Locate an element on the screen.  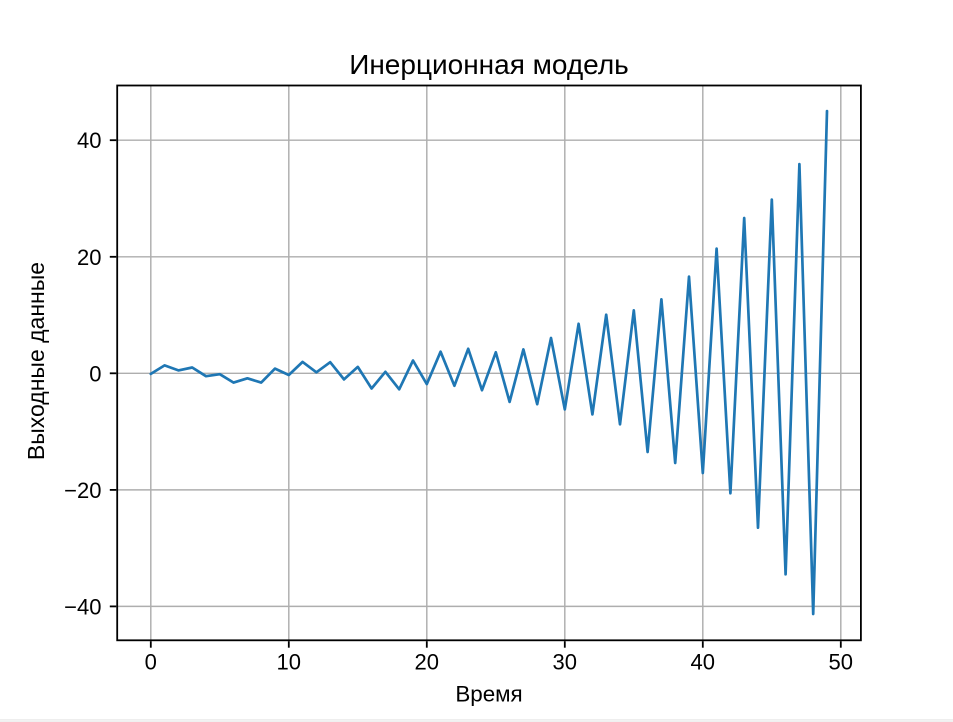
svg-text: Время is located at coordinates (488, 693).